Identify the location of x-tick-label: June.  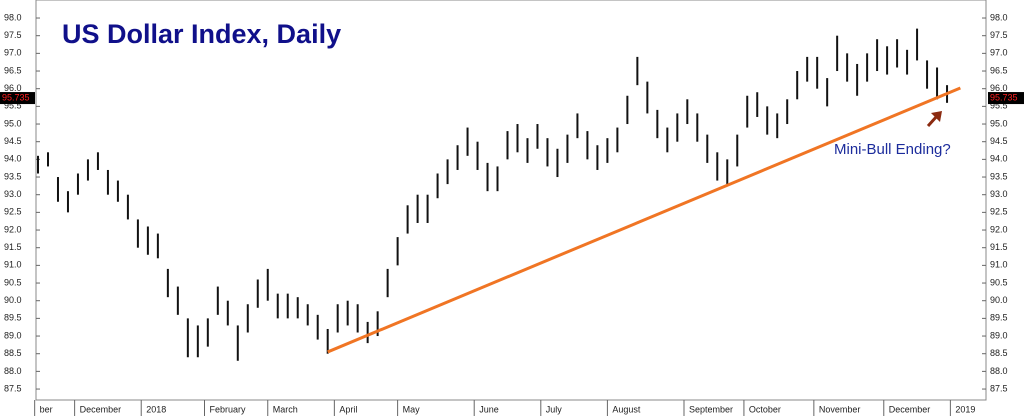
(489, 409).